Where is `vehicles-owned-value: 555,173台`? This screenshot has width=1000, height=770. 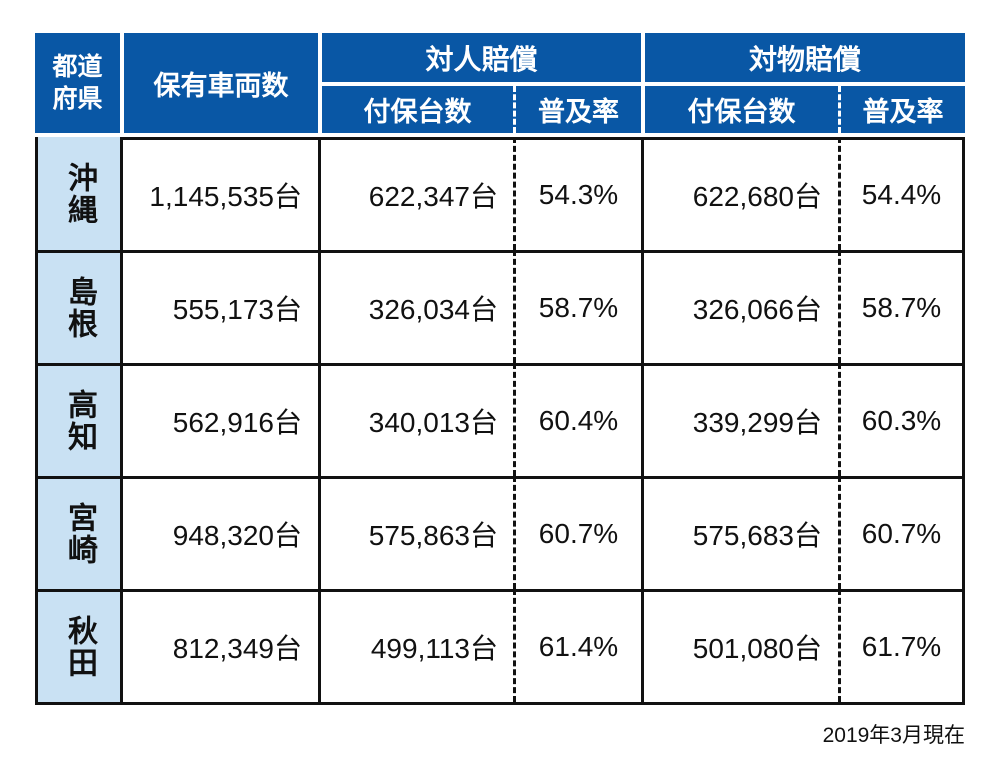
vehicles-owned-value: 555,173台 is located at coordinates (219, 306).